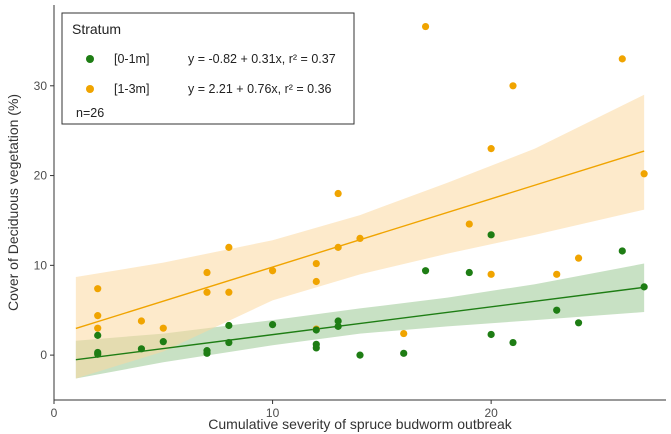 This screenshot has height=434, width=671. Describe the element at coordinates (43, 355) in the screenshot. I see `y-tick-label: 0` at that location.